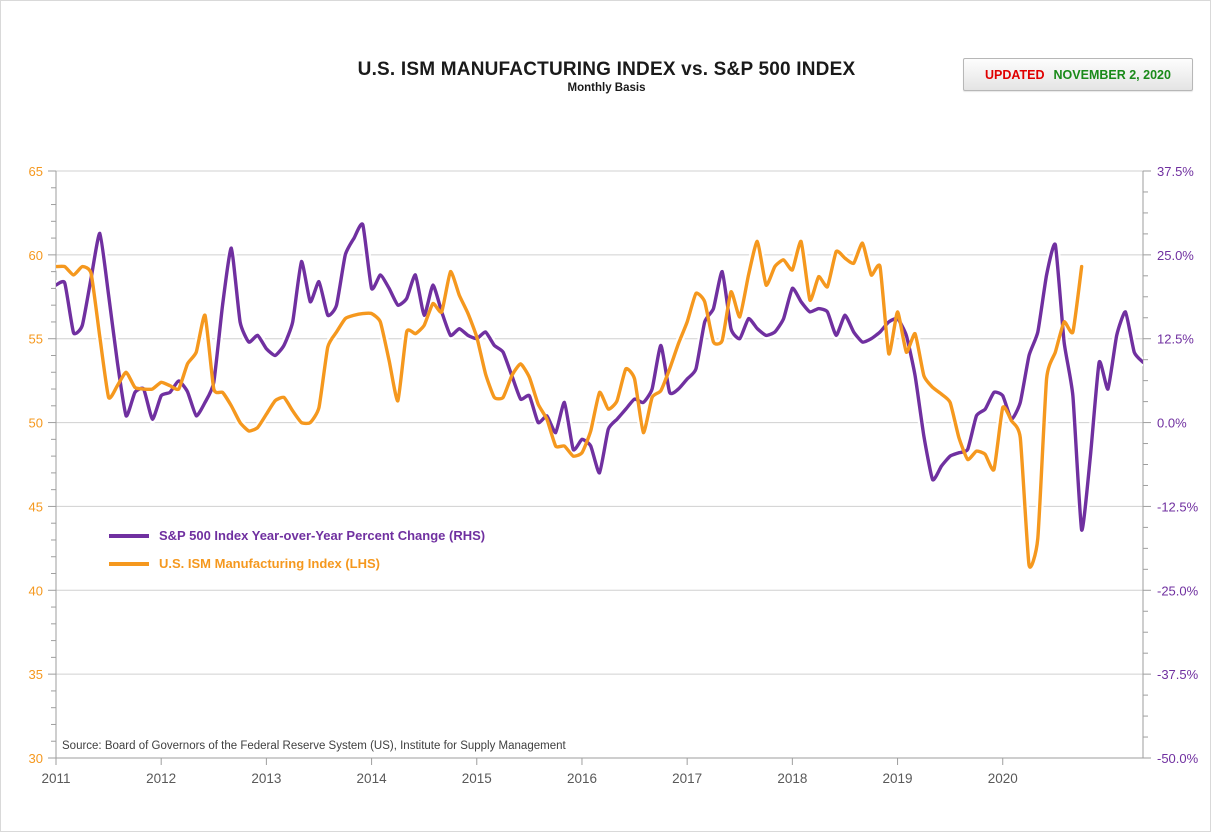 The height and width of the screenshot is (832, 1211). What do you see at coordinates (1147, 464) in the screenshot?
I see `right-axis-ticks` at bounding box center [1147, 464].